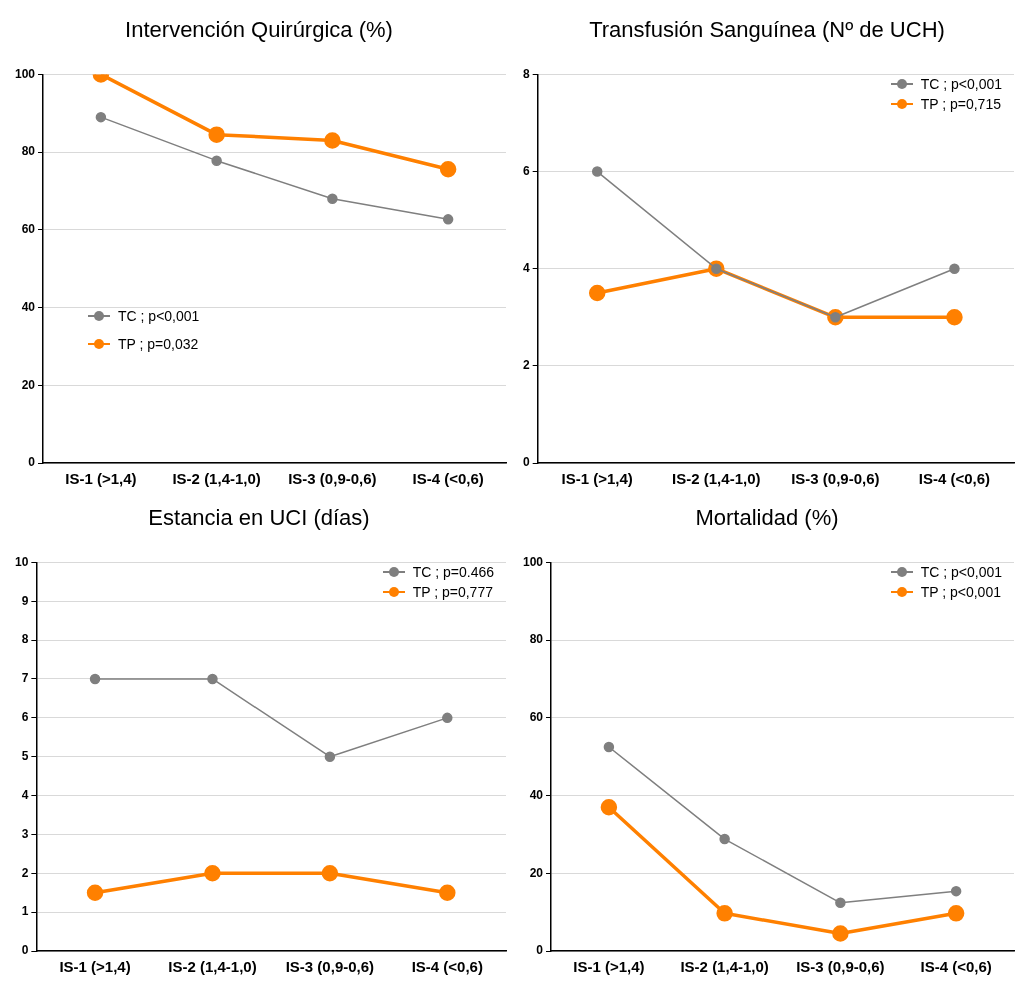  I want to click on y-tick-label: 9, so click(25, 600).